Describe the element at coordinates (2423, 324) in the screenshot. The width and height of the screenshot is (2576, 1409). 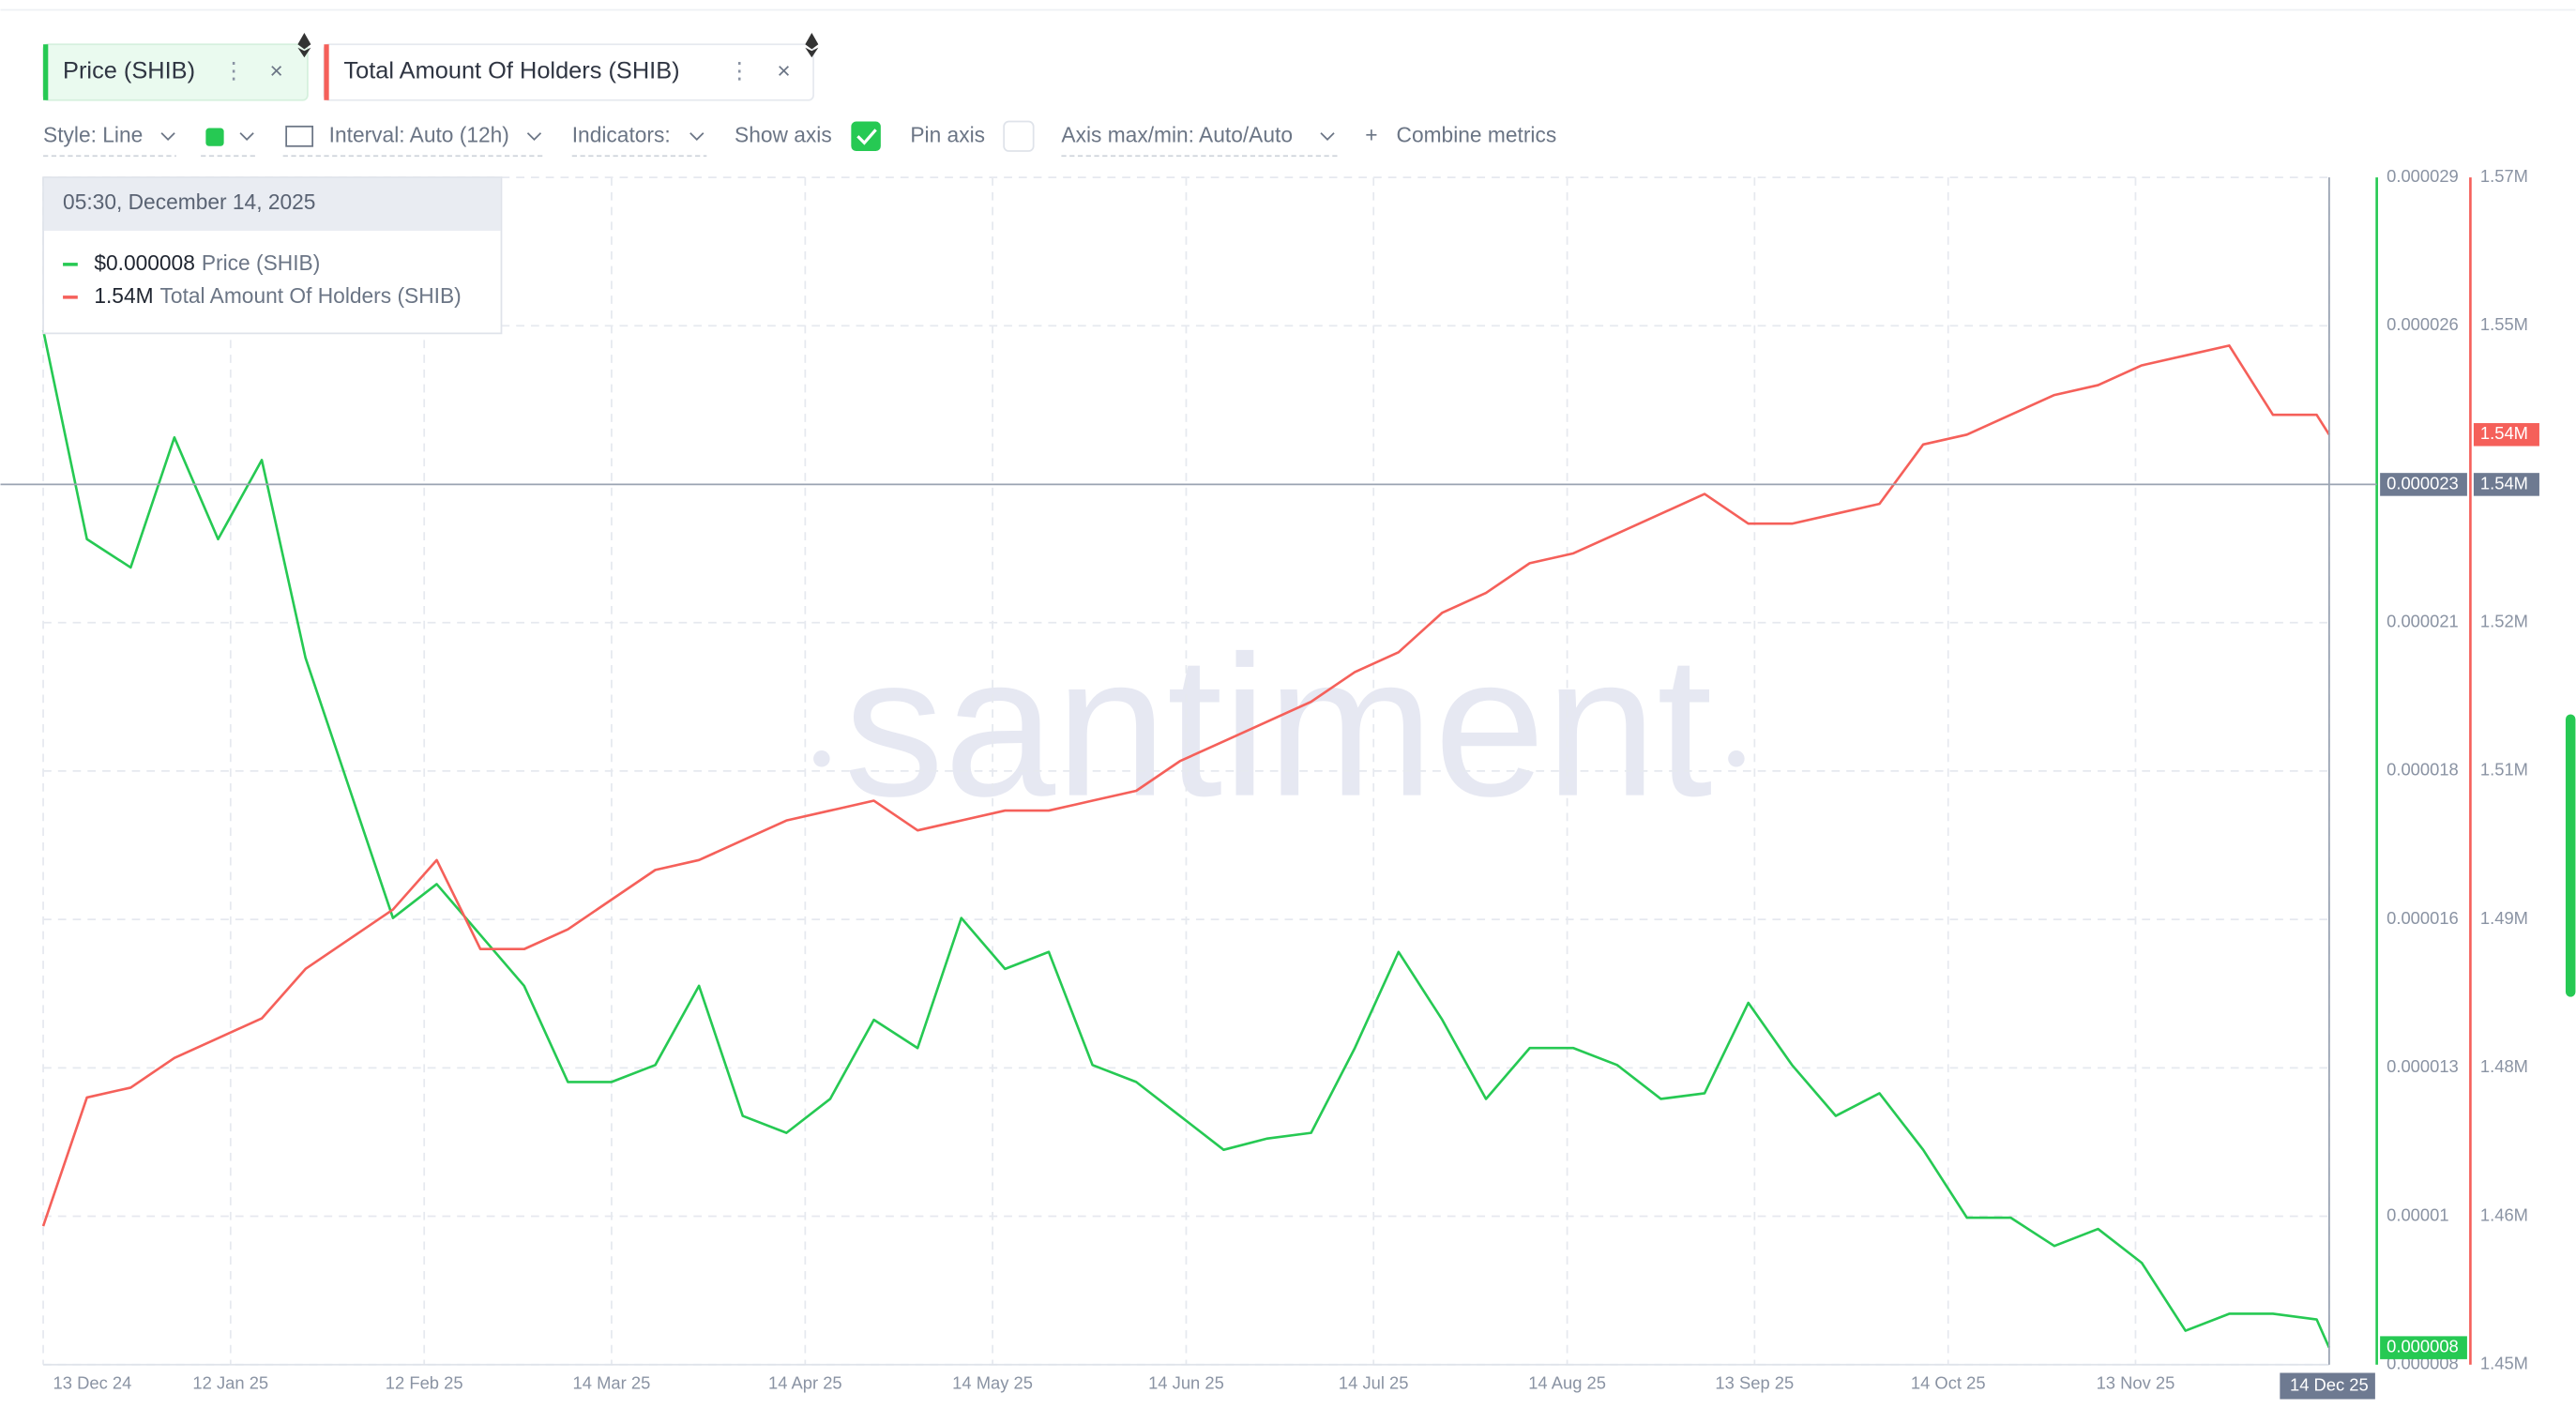
I see `y-tick-label: 0.000026` at that location.